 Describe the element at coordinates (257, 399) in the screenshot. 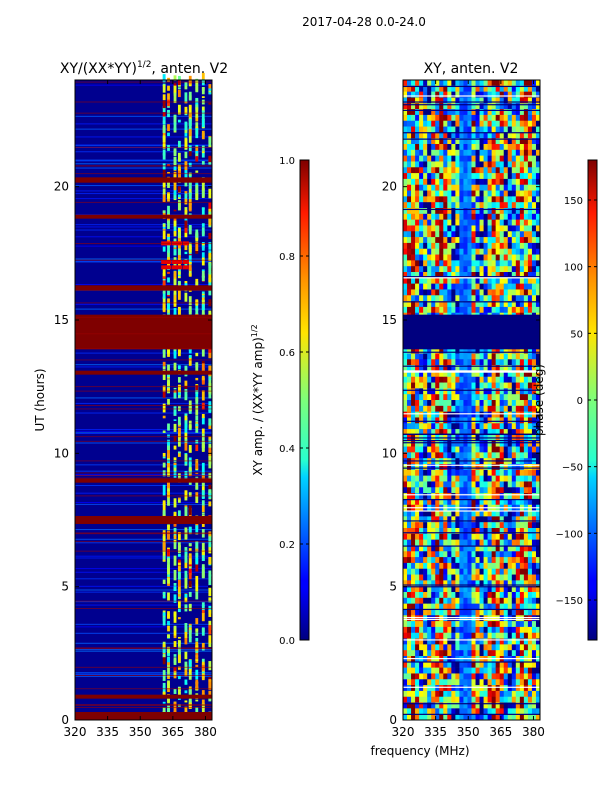

I see `amp-colorbar-label: XY amp. / (XX*YY amp)1/2` at that location.